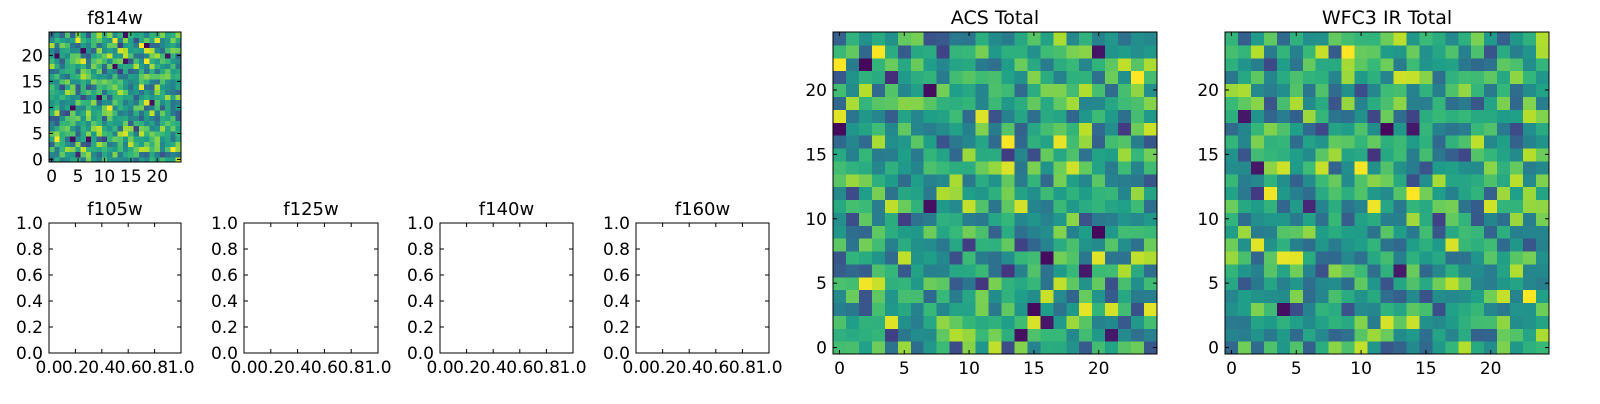 The width and height of the screenshot is (1600, 404). Describe the element at coordinates (616, 224) in the screenshot. I see `f160w-ytick-label: 1.0` at that location.